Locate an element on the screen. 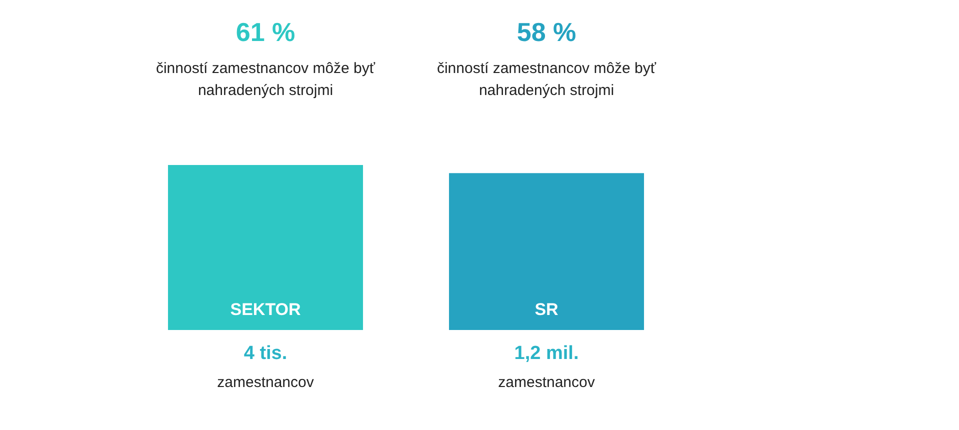 The height and width of the screenshot is (430, 959). text: 1,2 mil. is located at coordinates (546, 353).